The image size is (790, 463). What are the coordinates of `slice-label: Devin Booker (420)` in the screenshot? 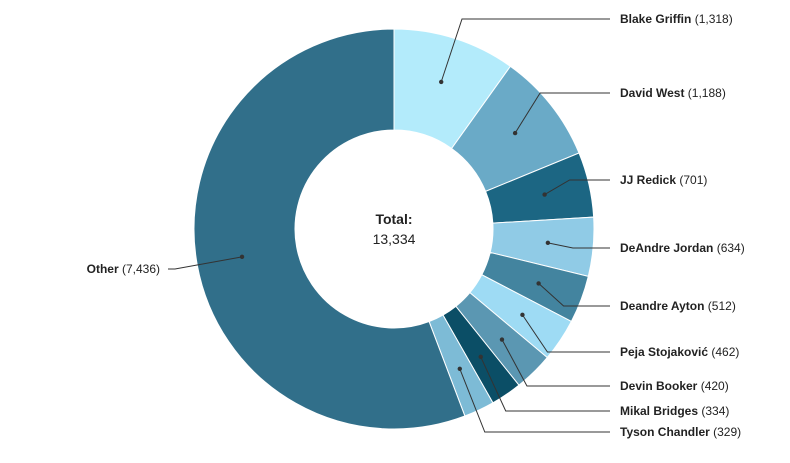 It's located at (674, 386).